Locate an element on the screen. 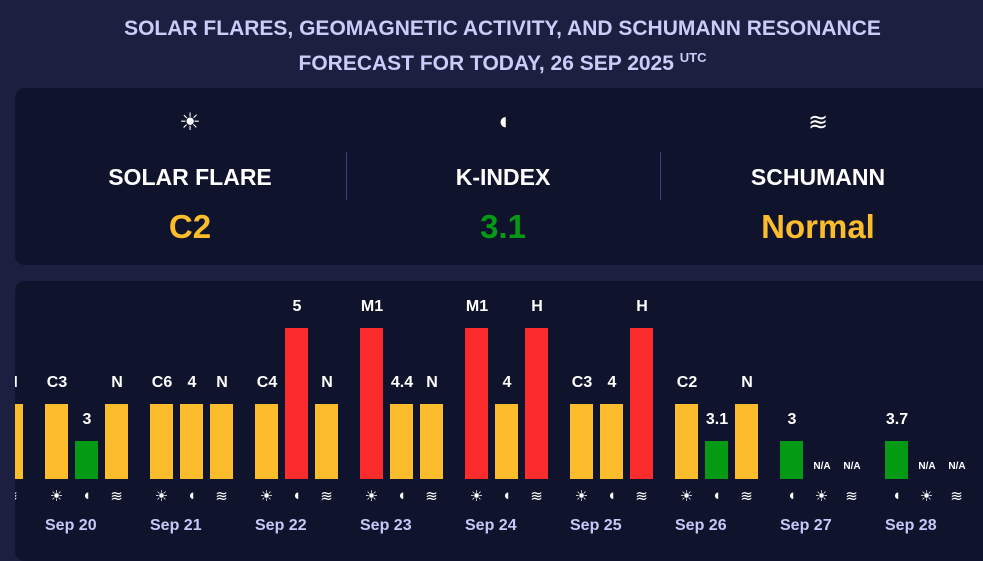  schumann-summary: ≋ SCHUMANN Normal is located at coordinates (818, 176).